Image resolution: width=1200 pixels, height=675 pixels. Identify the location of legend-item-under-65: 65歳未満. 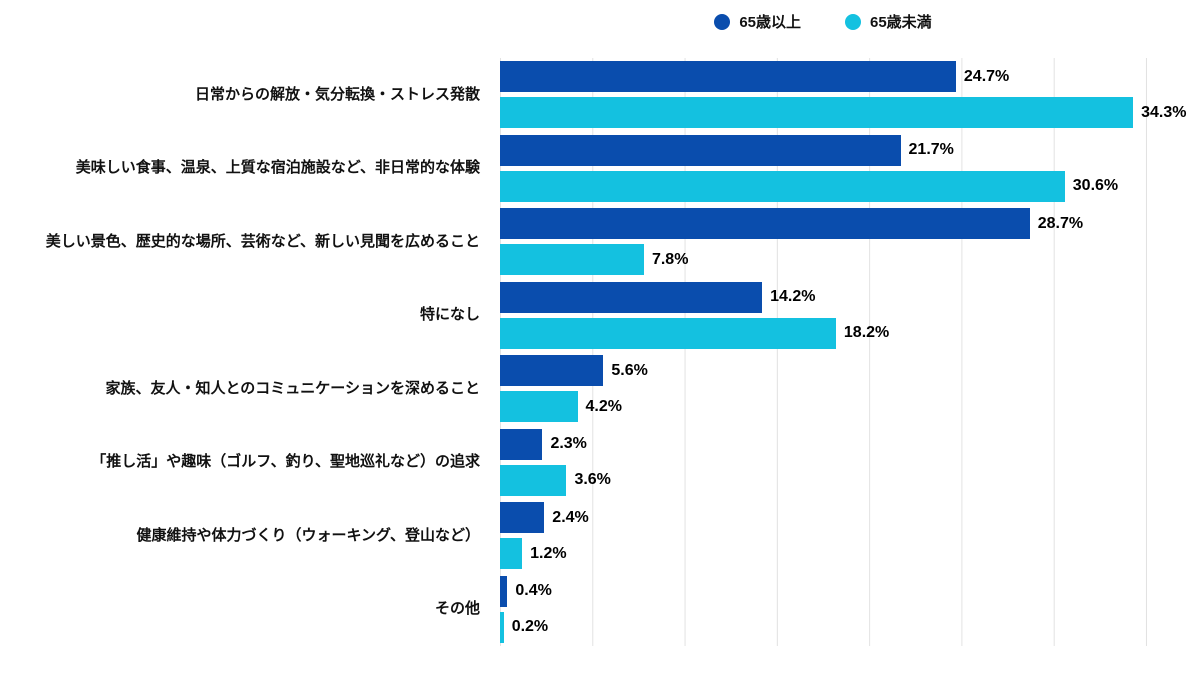
(888, 22).